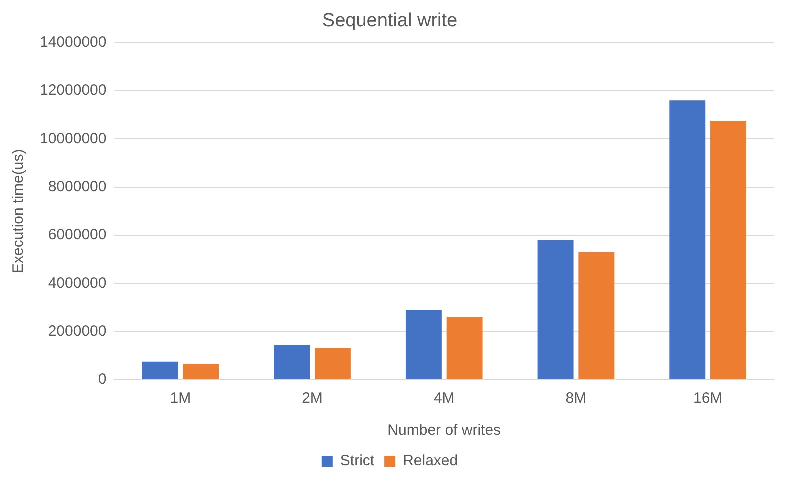 The image size is (794, 483). What do you see at coordinates (444, 399) in the screenshot?
I see `x-tick-label: 4M` at bounding box center [444, 399].